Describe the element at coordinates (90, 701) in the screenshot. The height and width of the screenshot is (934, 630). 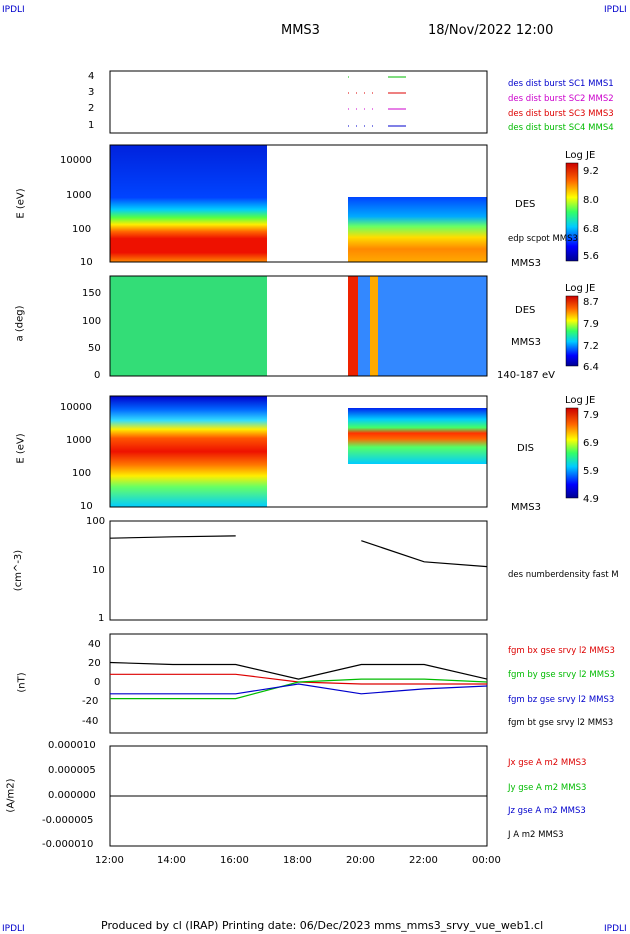
I see `bfield-ytick: -20` at that location.